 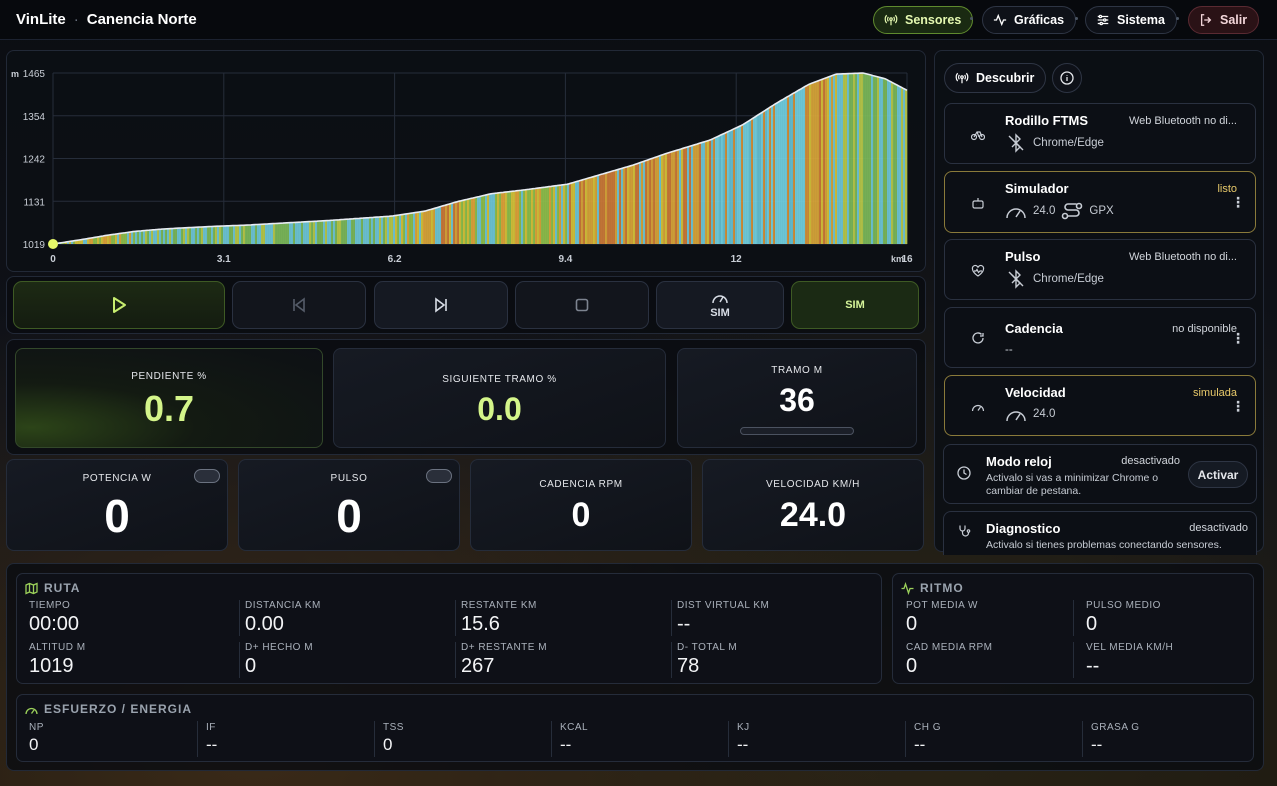 I want to click on device-cadencia-menu-icon: ⋮, so click(x=1238, y=338).